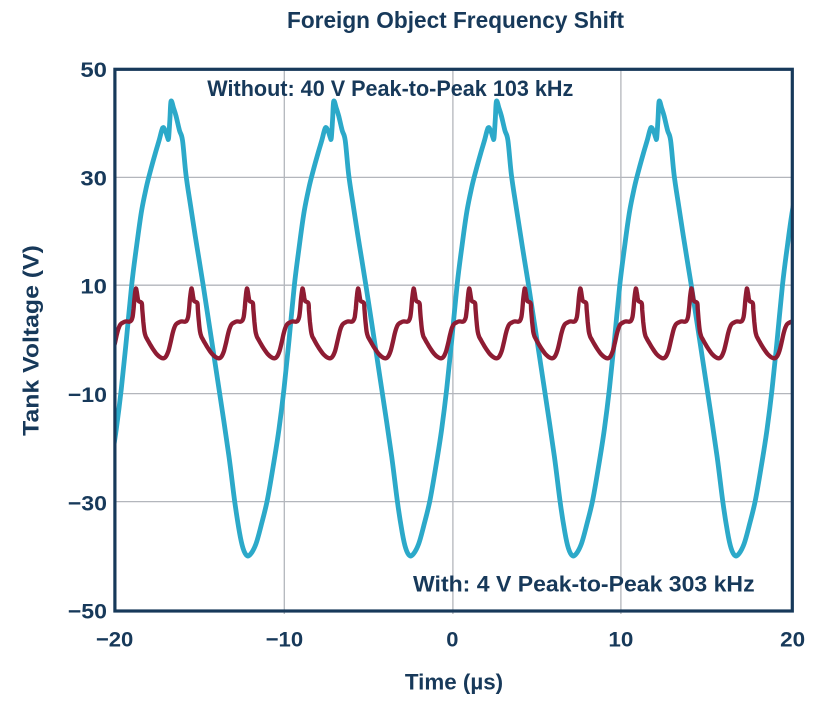 The width and height of the screenshot is (824, 708). Describe the element at coordinates (792, 640) in the screenshot. I see `svg-text: 20` at that location.